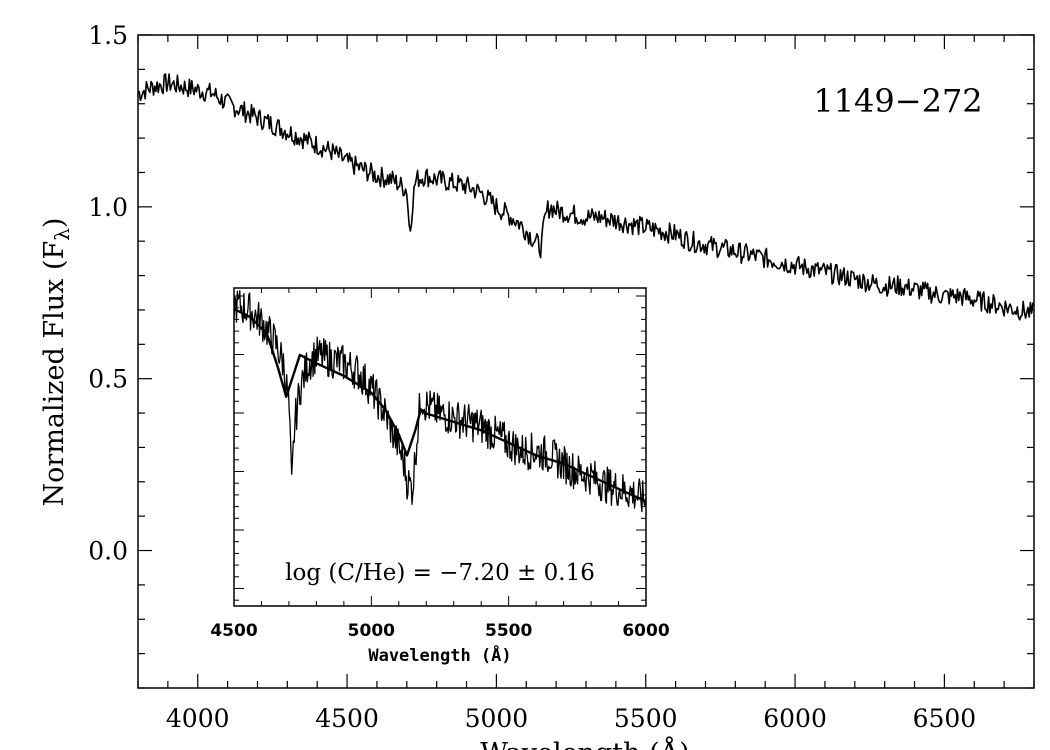 The width and height of the screenshot is (1050, 750). Describe the element at coordinates (347, 718) in the screenshot. I see `main-x-tick-label: 4500` at that location.